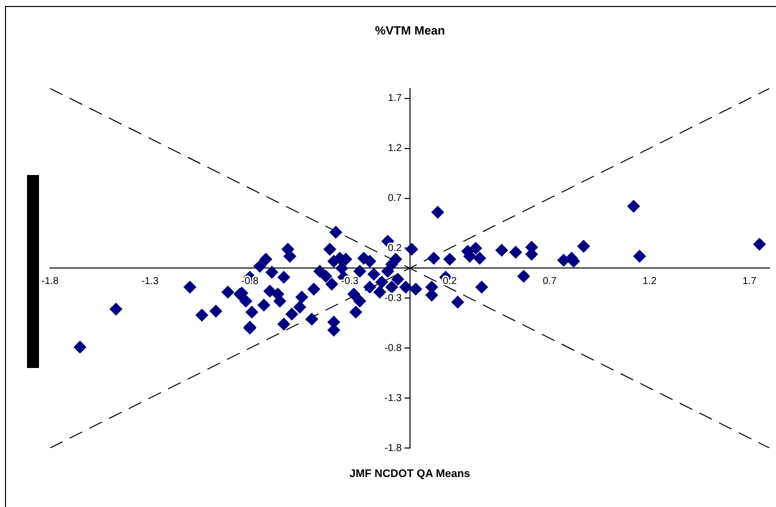  I want to click on y-tick-label: 1.7, so click(395, 98).